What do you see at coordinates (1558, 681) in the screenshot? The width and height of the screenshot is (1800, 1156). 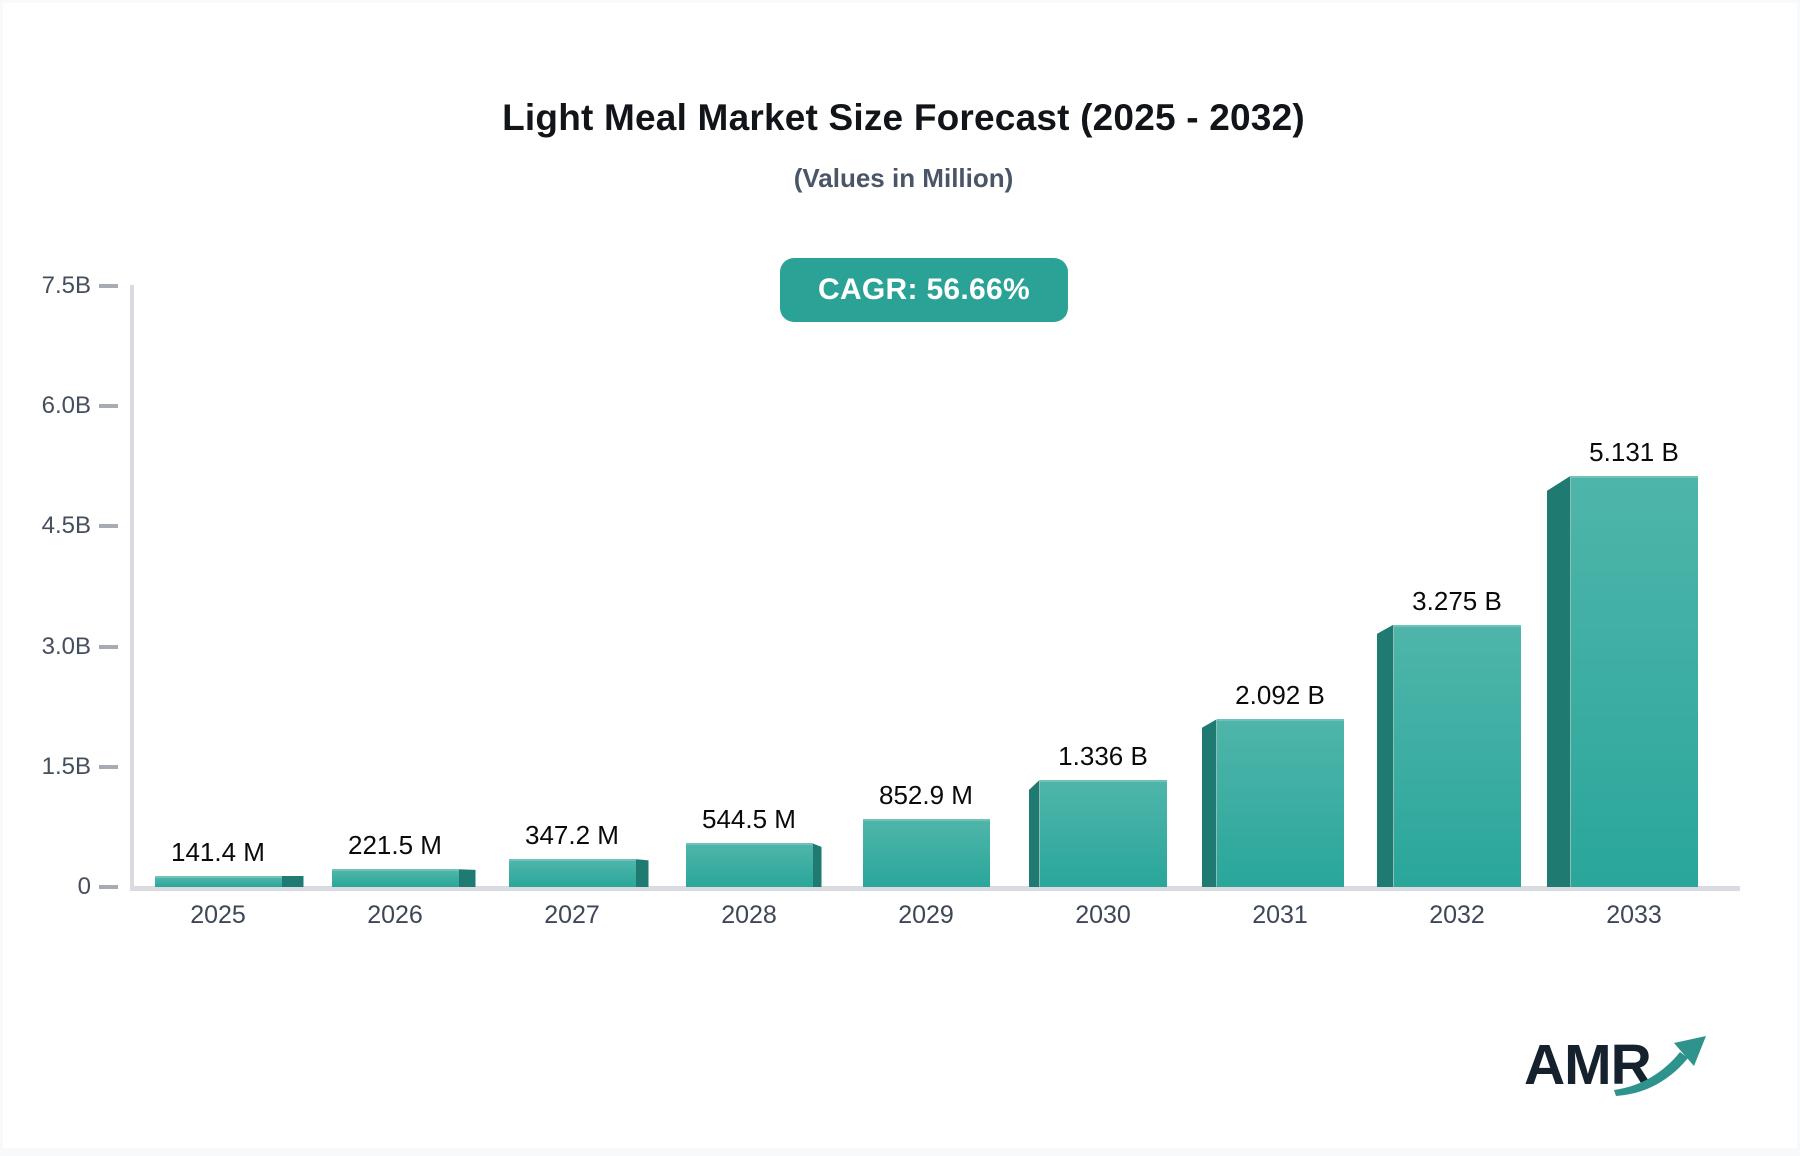 I see `bar-side-face-2033` at bounding box center [1558, 681].